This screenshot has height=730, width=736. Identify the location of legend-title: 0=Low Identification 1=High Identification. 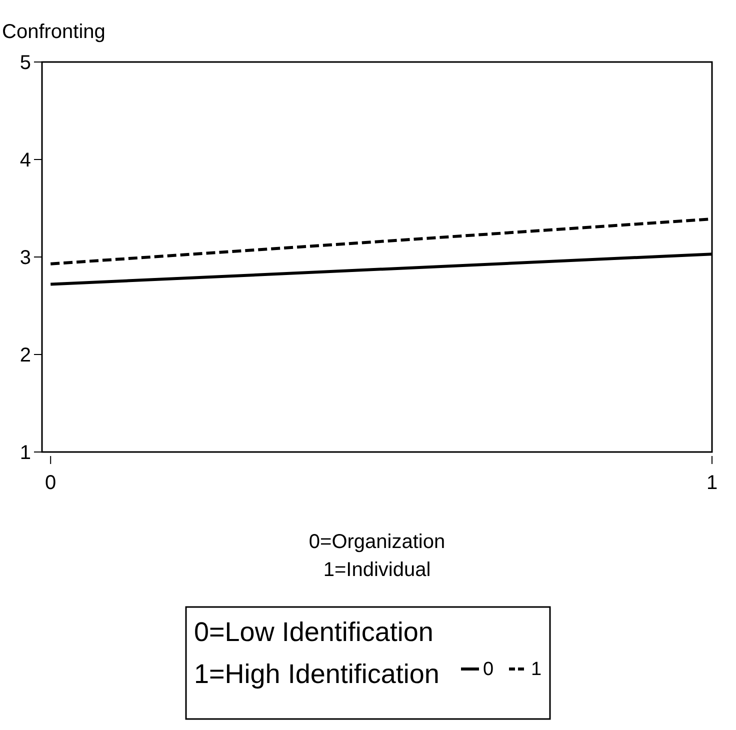
(317, 653).